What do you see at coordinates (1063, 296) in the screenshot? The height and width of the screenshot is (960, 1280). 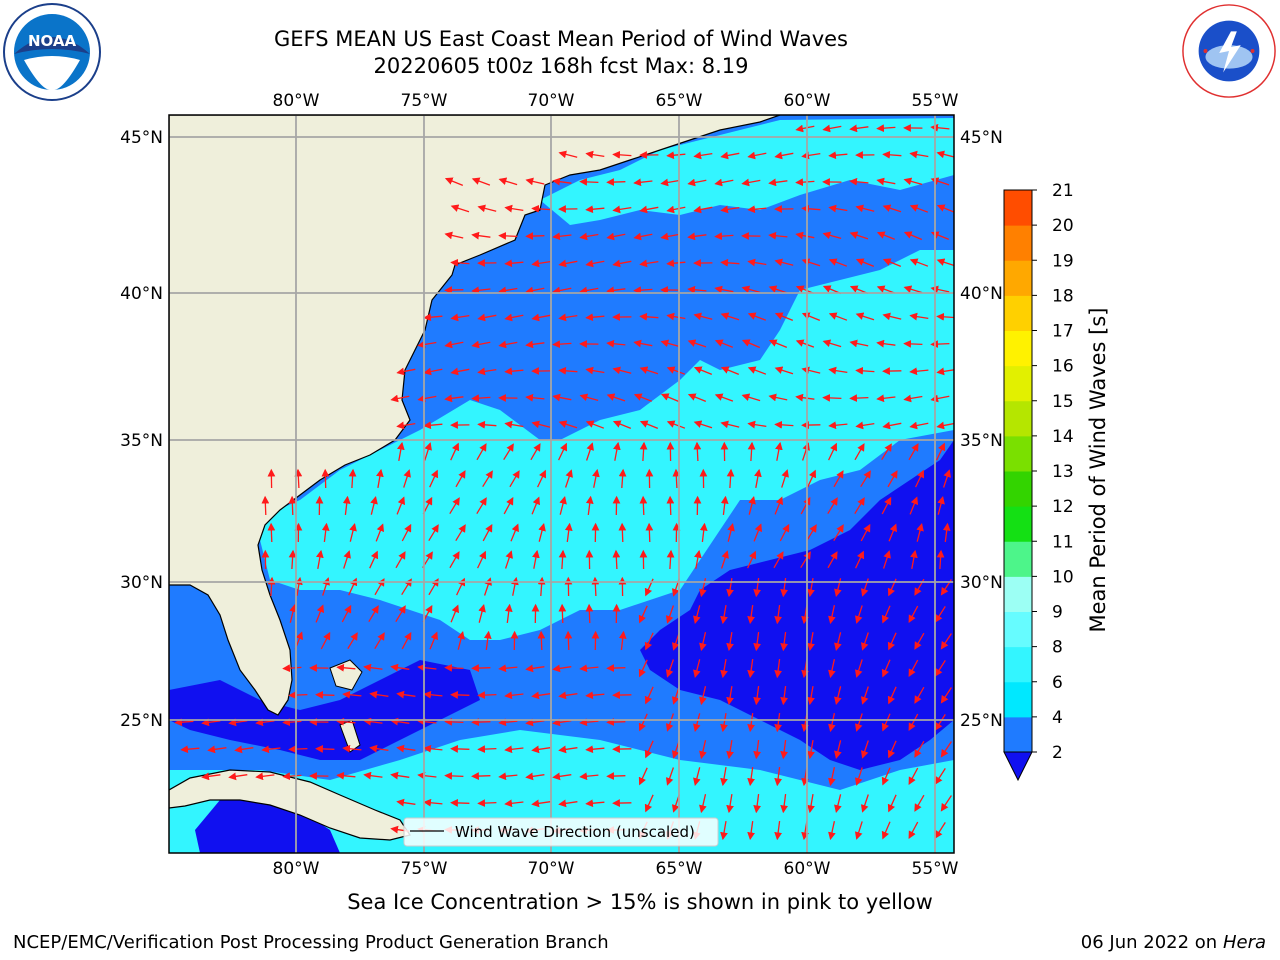 I see `colorbar-tick-label: 18` at bounding box center [1063, 296].